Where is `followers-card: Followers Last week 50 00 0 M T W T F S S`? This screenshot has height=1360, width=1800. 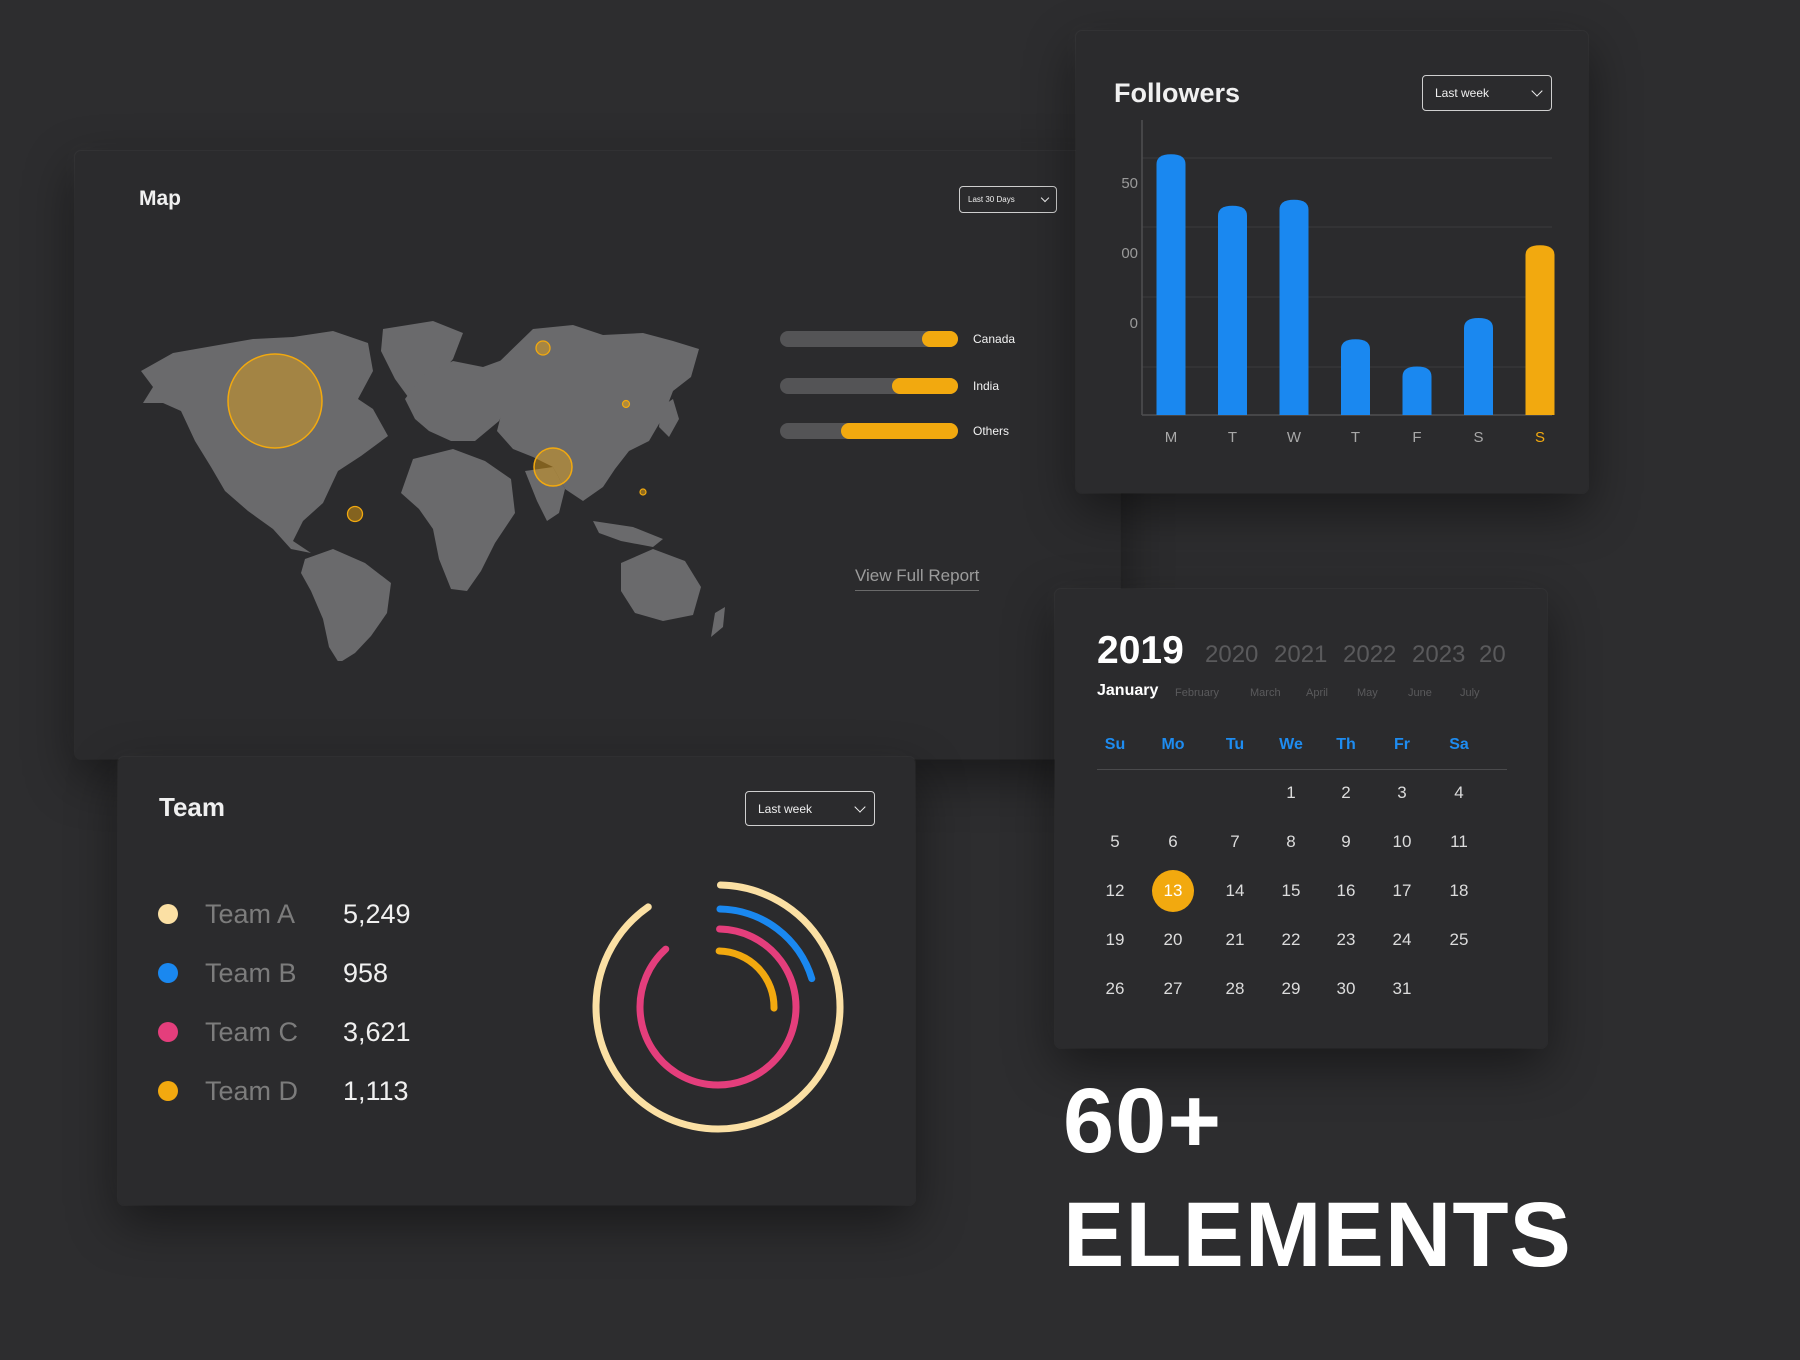
followers-card: Followers Last week 50 00 0 M T W T F S S is located at coordinates (1332, 262).